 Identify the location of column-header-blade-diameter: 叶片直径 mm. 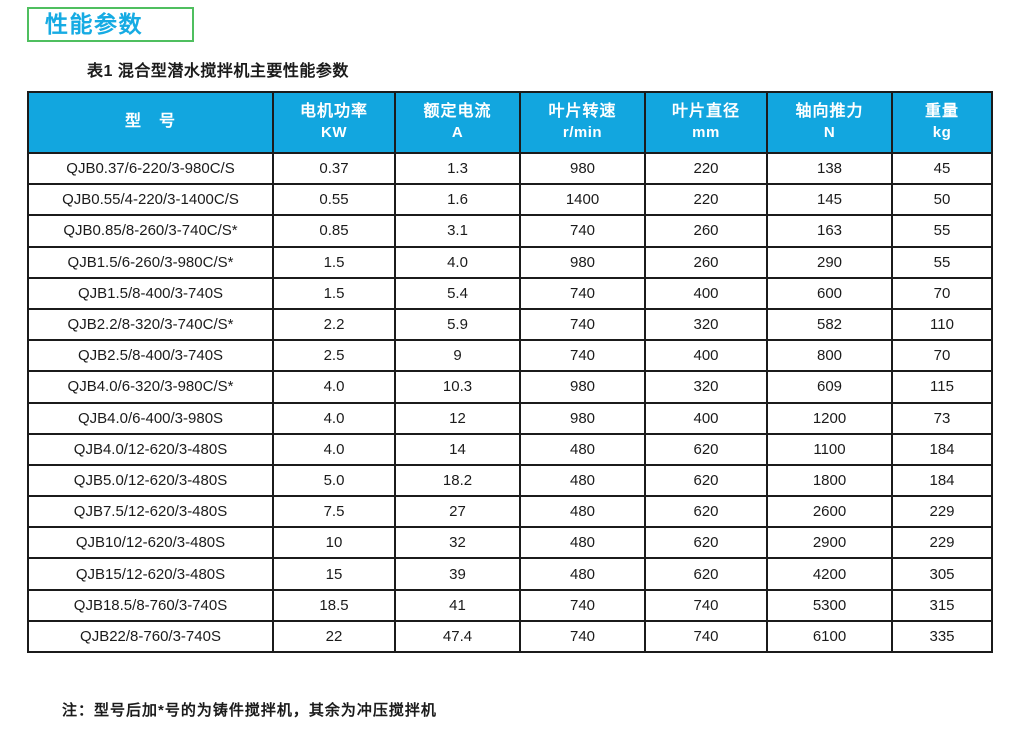
(706, 122).